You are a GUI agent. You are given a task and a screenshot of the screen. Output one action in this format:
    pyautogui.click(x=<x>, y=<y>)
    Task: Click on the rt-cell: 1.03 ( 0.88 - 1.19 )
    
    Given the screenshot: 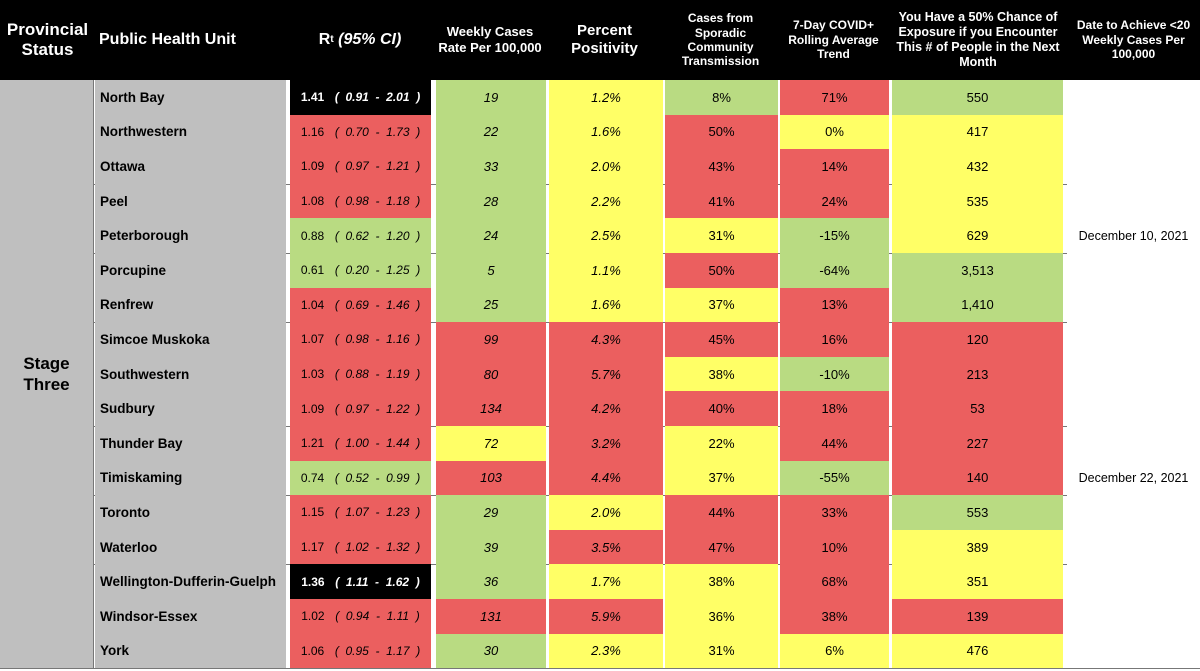 What is the action you would take?
    pyautogui.click(x=360, y=374)
    